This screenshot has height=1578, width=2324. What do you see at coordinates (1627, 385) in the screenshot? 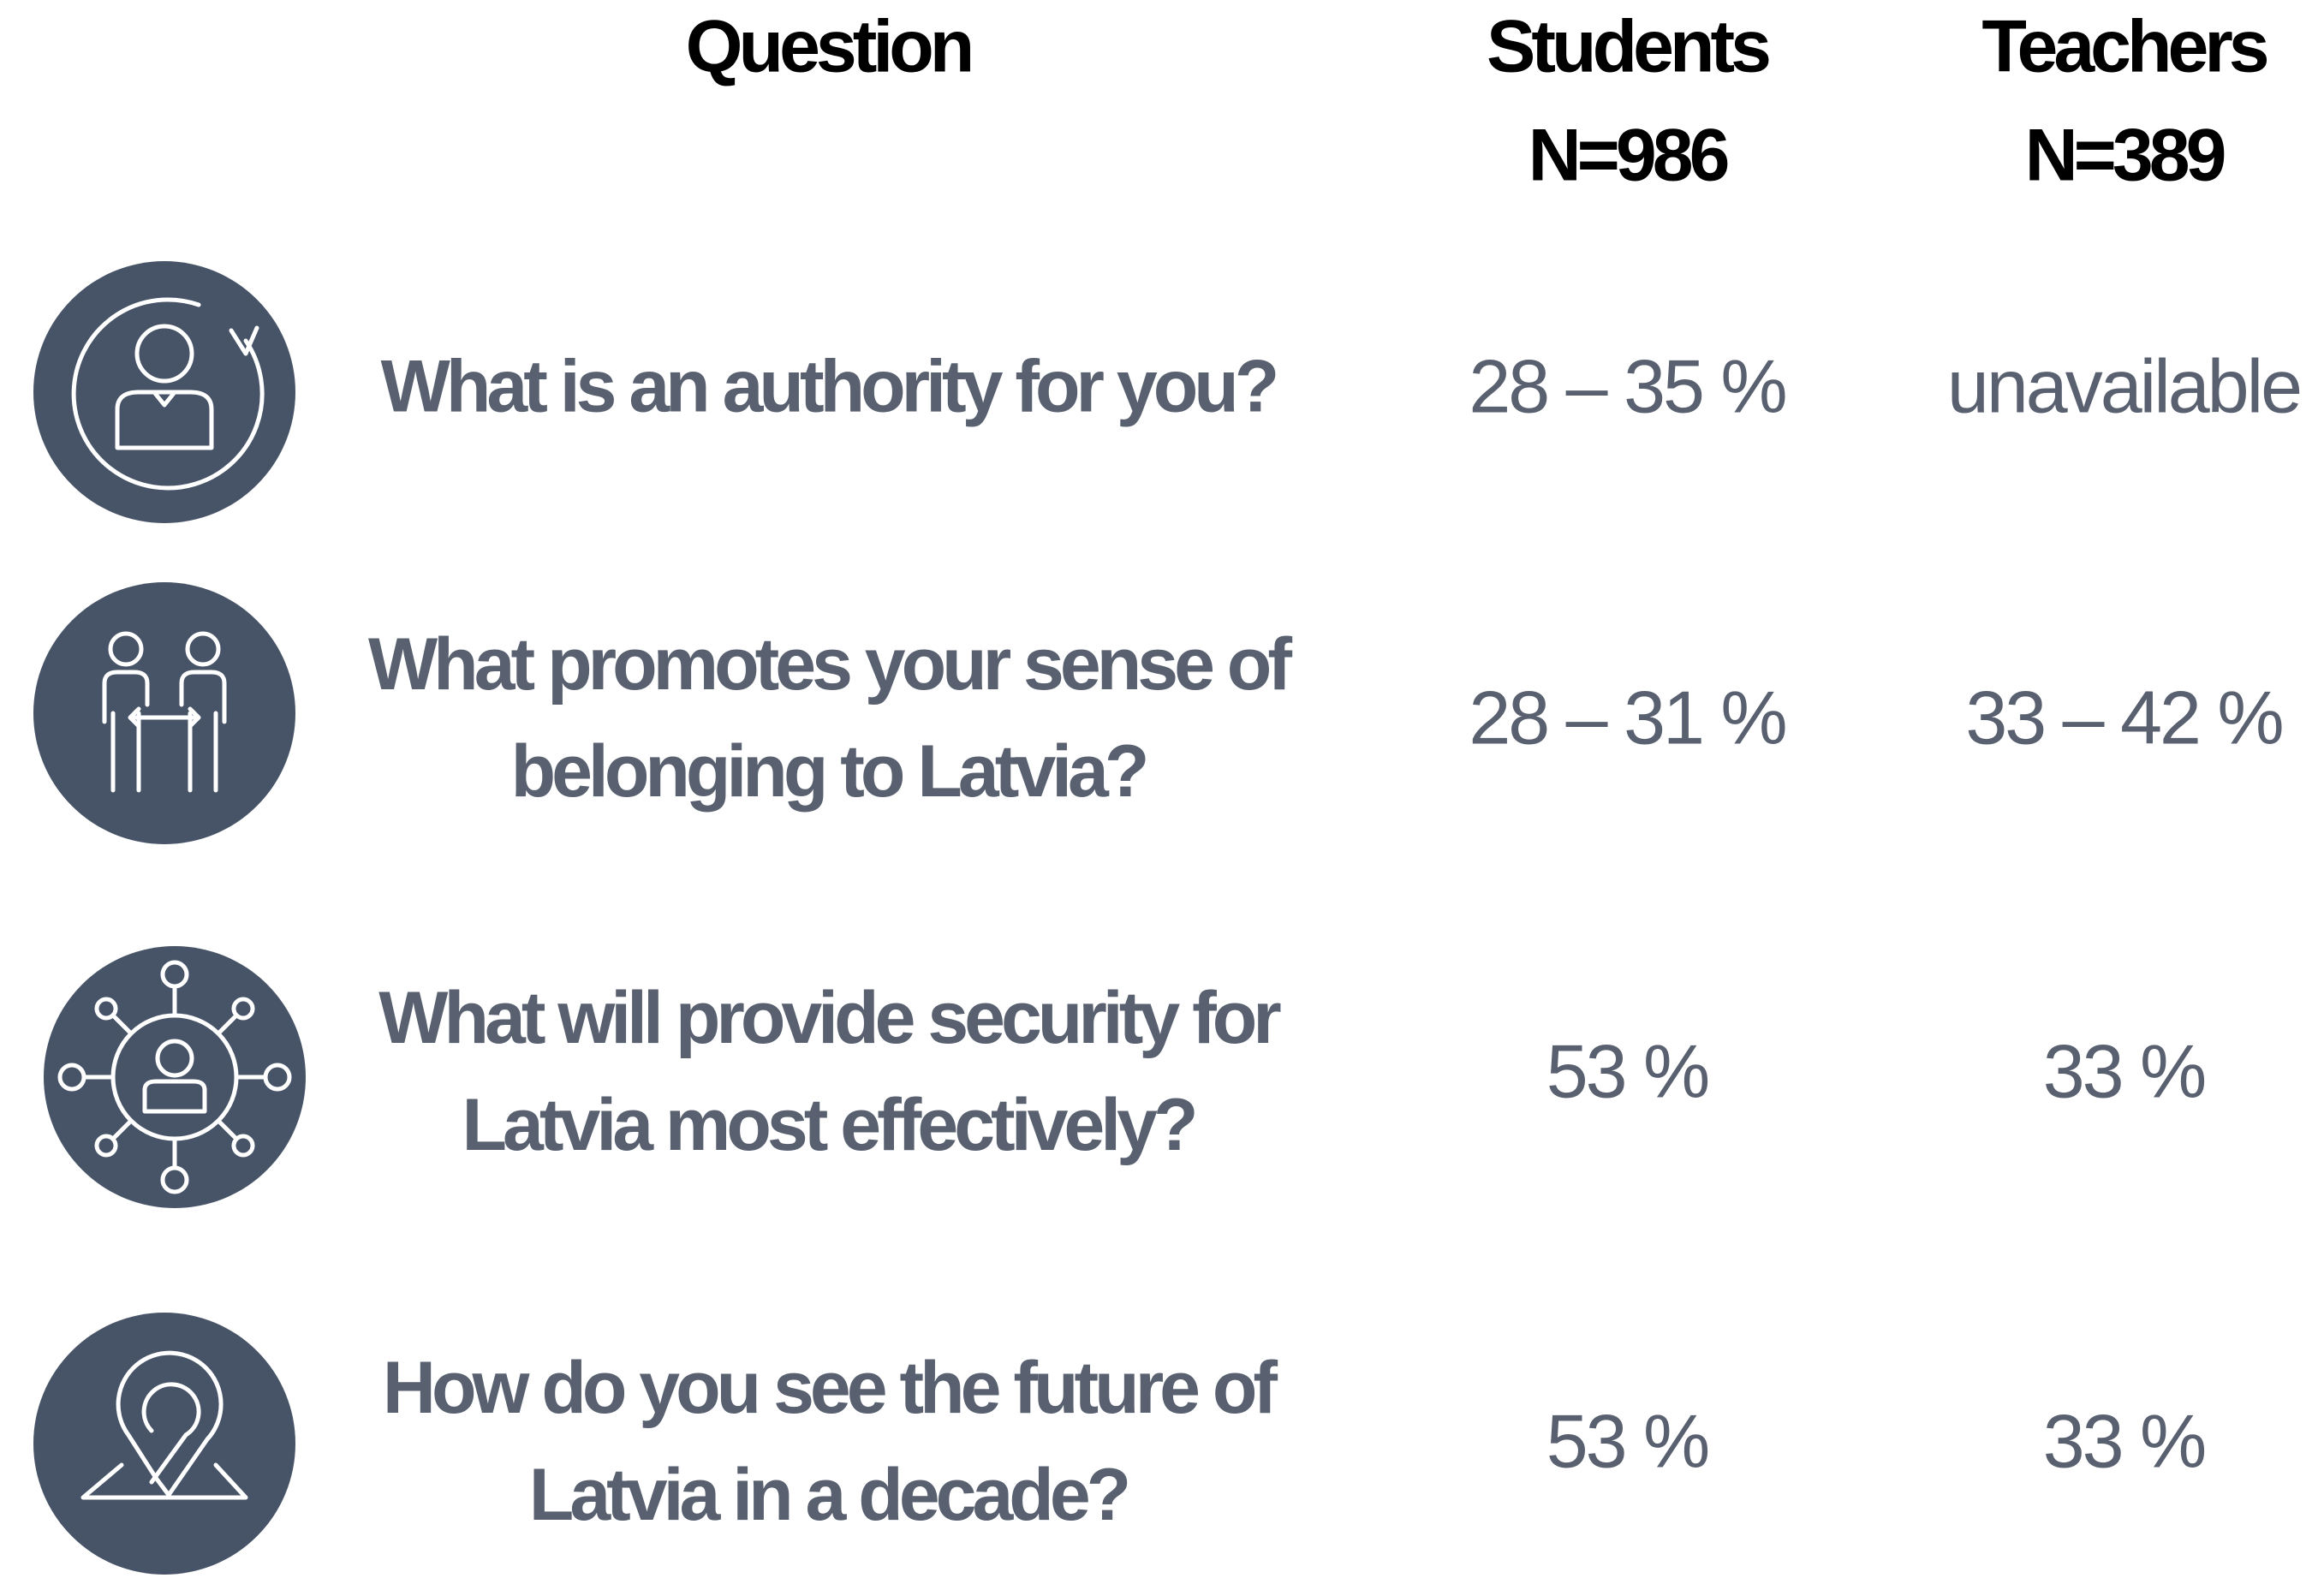
I see `students-value: 28 – 35 %` at bounding box center [1627, 385].